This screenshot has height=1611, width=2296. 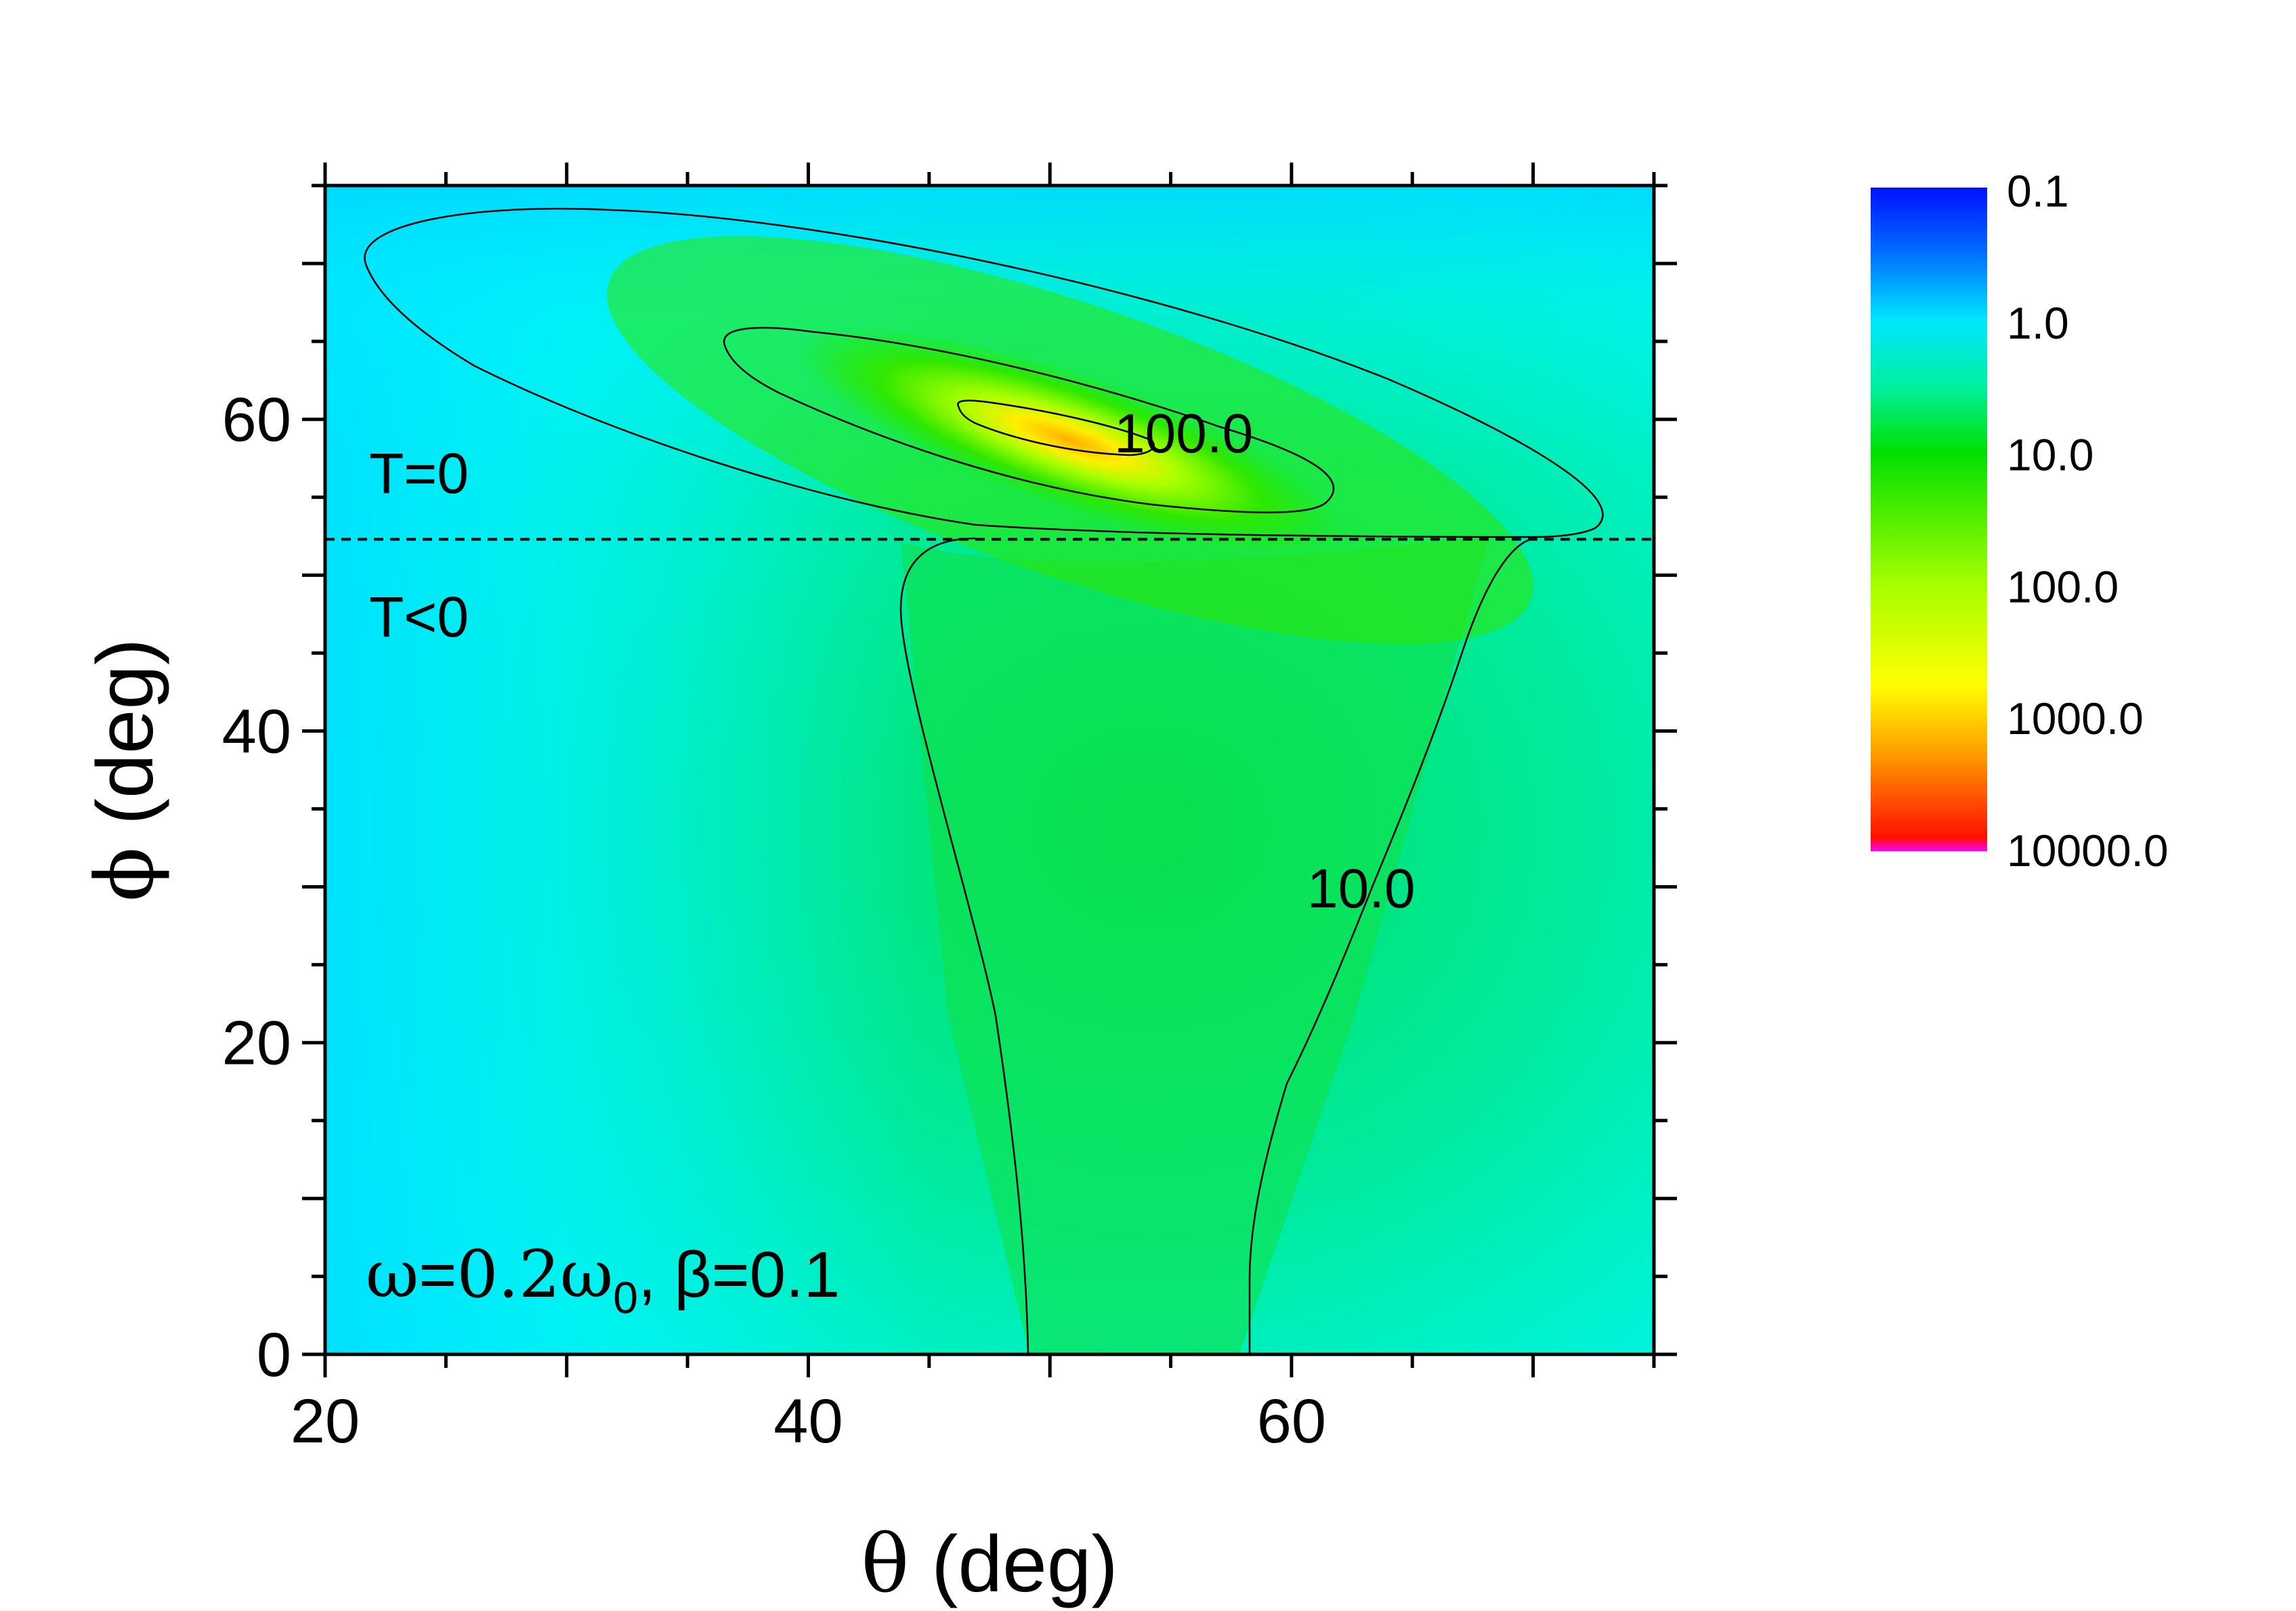 I want to click on x-tick-label: 40, so click(x=808, y=1421).